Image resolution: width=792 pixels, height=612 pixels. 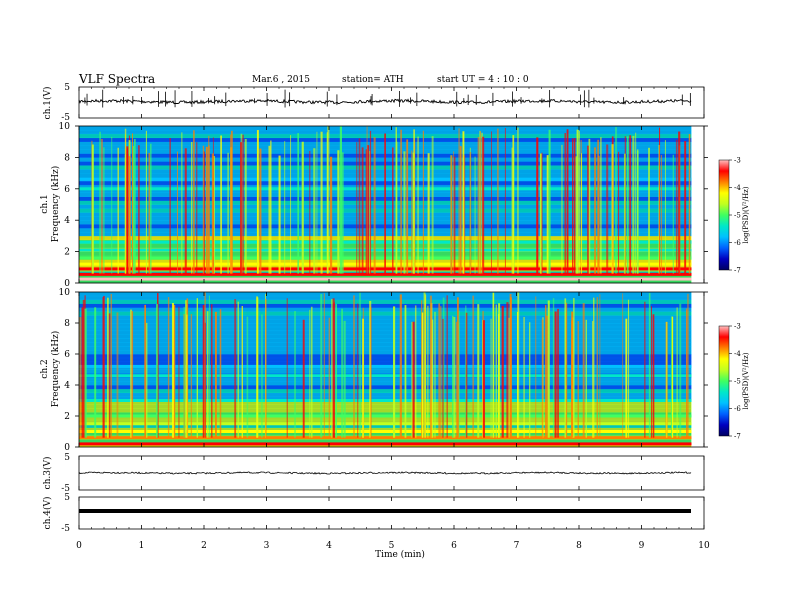 What do you see at coordinates (67, 158) in the screenshot?
I see `ch1-ytick-label: 8` at bounding box center [67, 158].